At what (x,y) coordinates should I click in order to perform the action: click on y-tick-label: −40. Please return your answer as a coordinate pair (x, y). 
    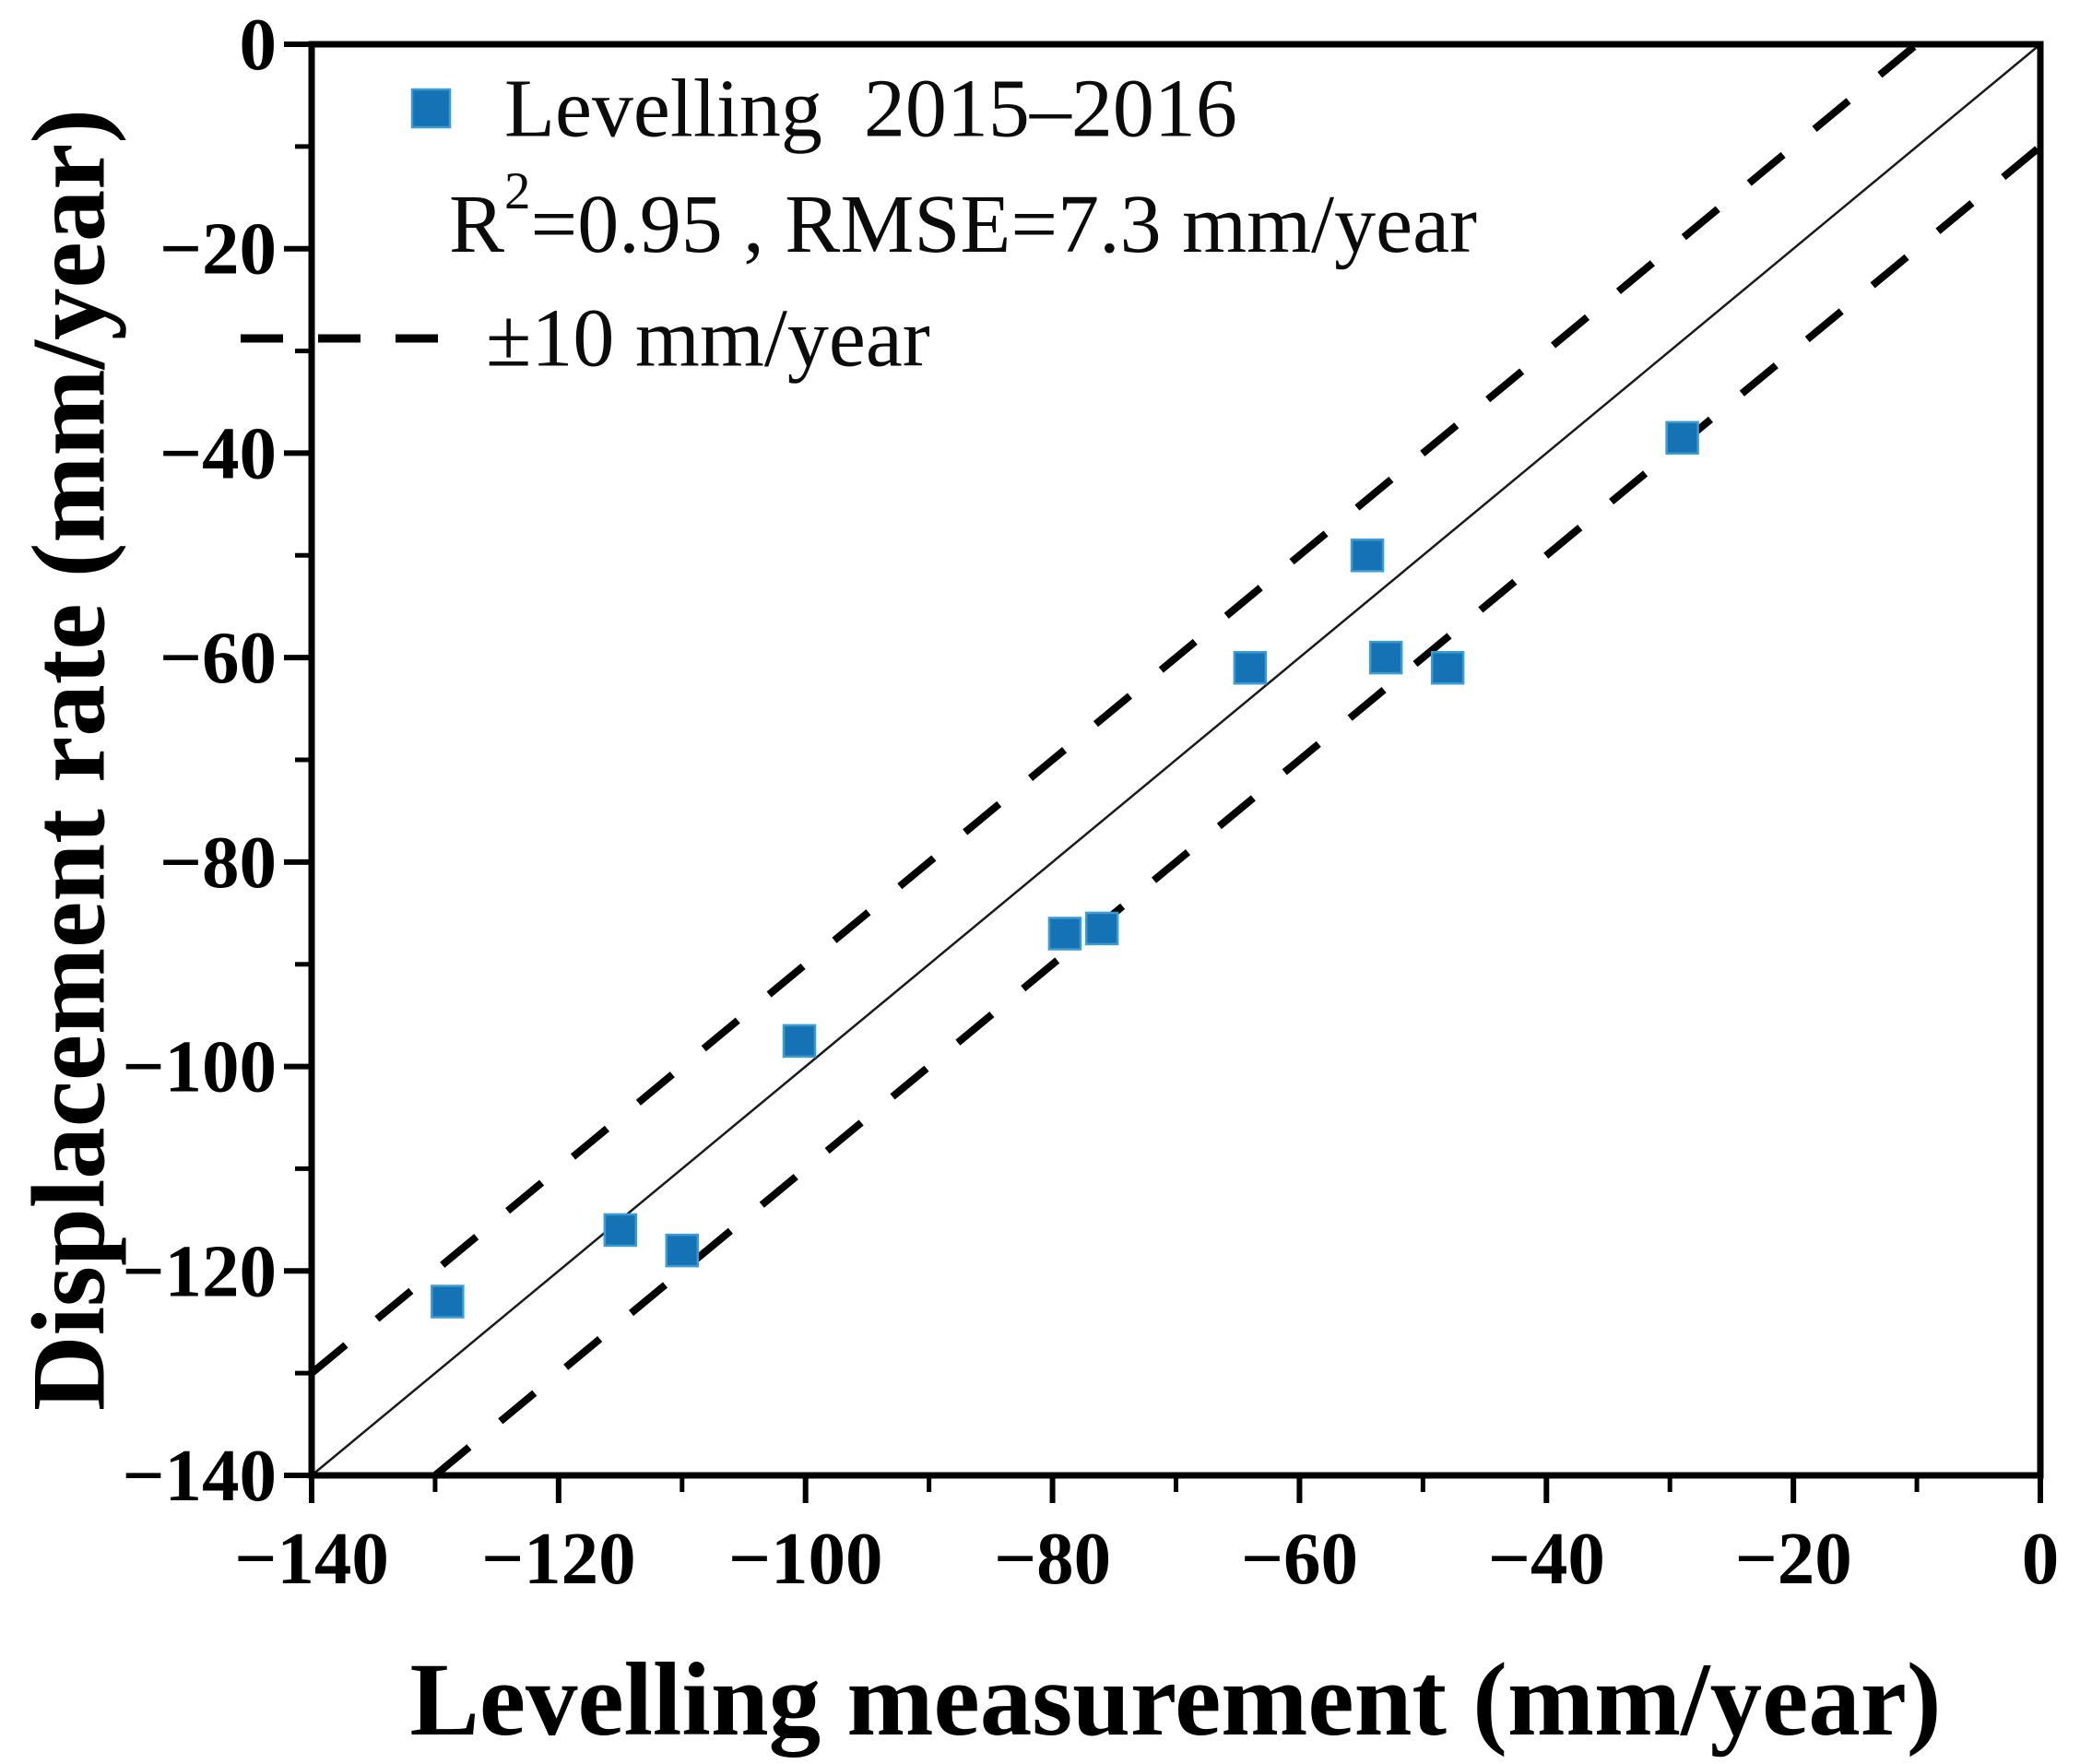
    Looking at the image, I should click on (218, 452).